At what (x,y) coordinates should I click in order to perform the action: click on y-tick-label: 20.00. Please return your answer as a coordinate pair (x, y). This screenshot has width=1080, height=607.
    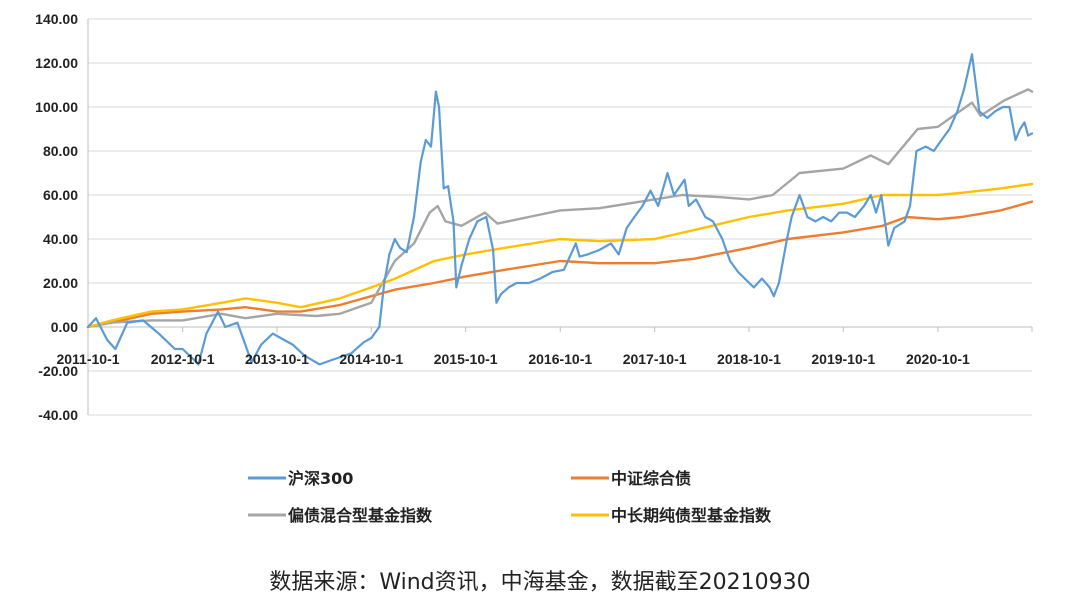
    Looking at the image, I should click on (60, 283).